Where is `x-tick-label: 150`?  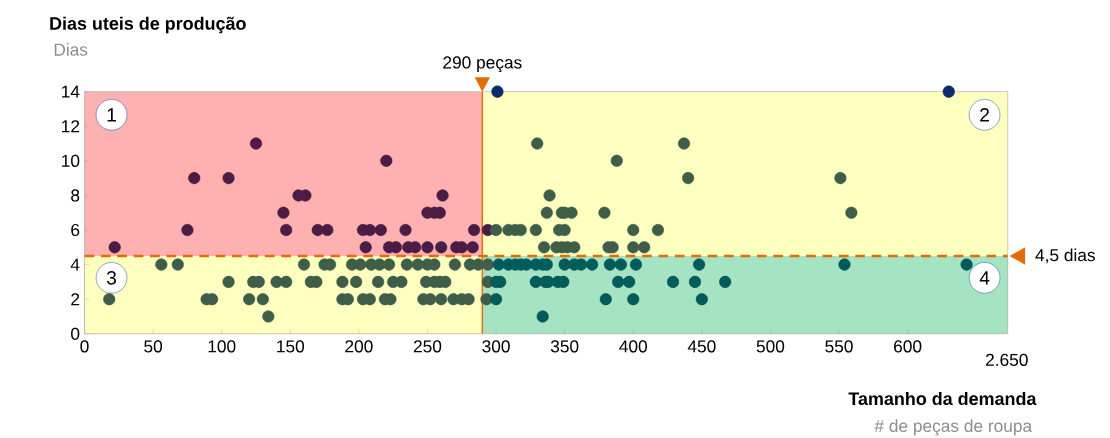
x-tick-label: 150 is located at coordinates (291, 346).